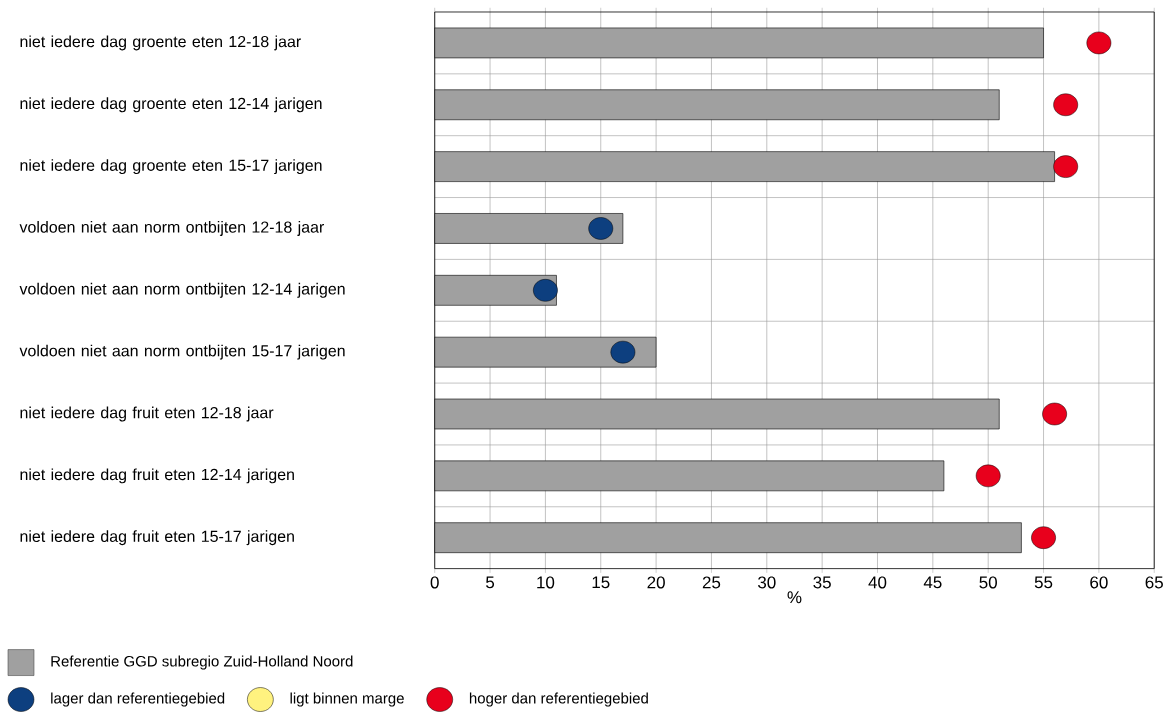 The image size is (1167, 713). Describe the element at coordinates (490, 582) in the screenshot. I see `x-tick-label: 5` at that location.